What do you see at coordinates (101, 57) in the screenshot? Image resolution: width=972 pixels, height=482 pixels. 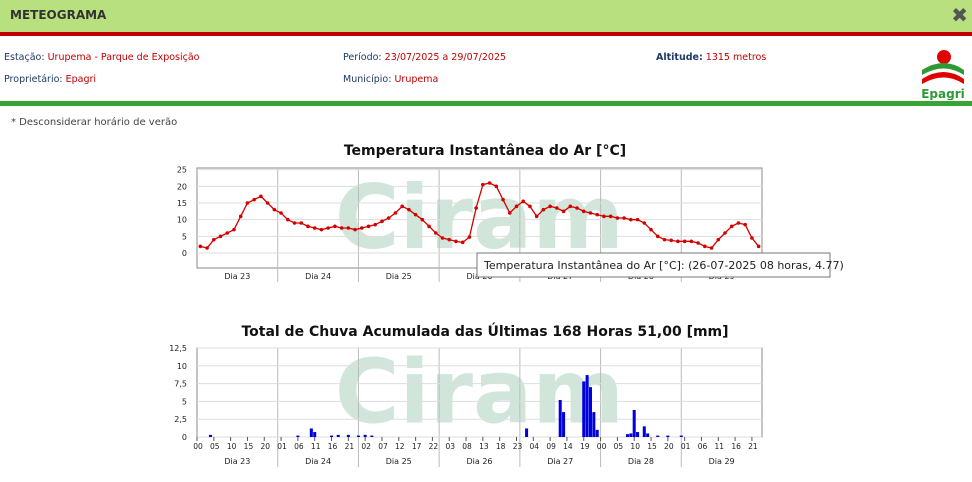 I see `info-field: Estação: Urupema - Parque de Exposição` at bounding box center [101, 57].